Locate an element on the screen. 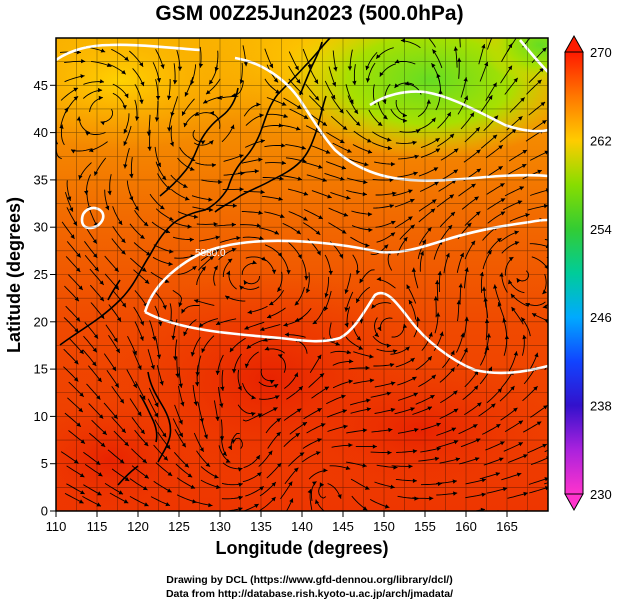 The width and height of the screenshot is (619, 605). colorbar-scale is located at coordinates (574, 273).